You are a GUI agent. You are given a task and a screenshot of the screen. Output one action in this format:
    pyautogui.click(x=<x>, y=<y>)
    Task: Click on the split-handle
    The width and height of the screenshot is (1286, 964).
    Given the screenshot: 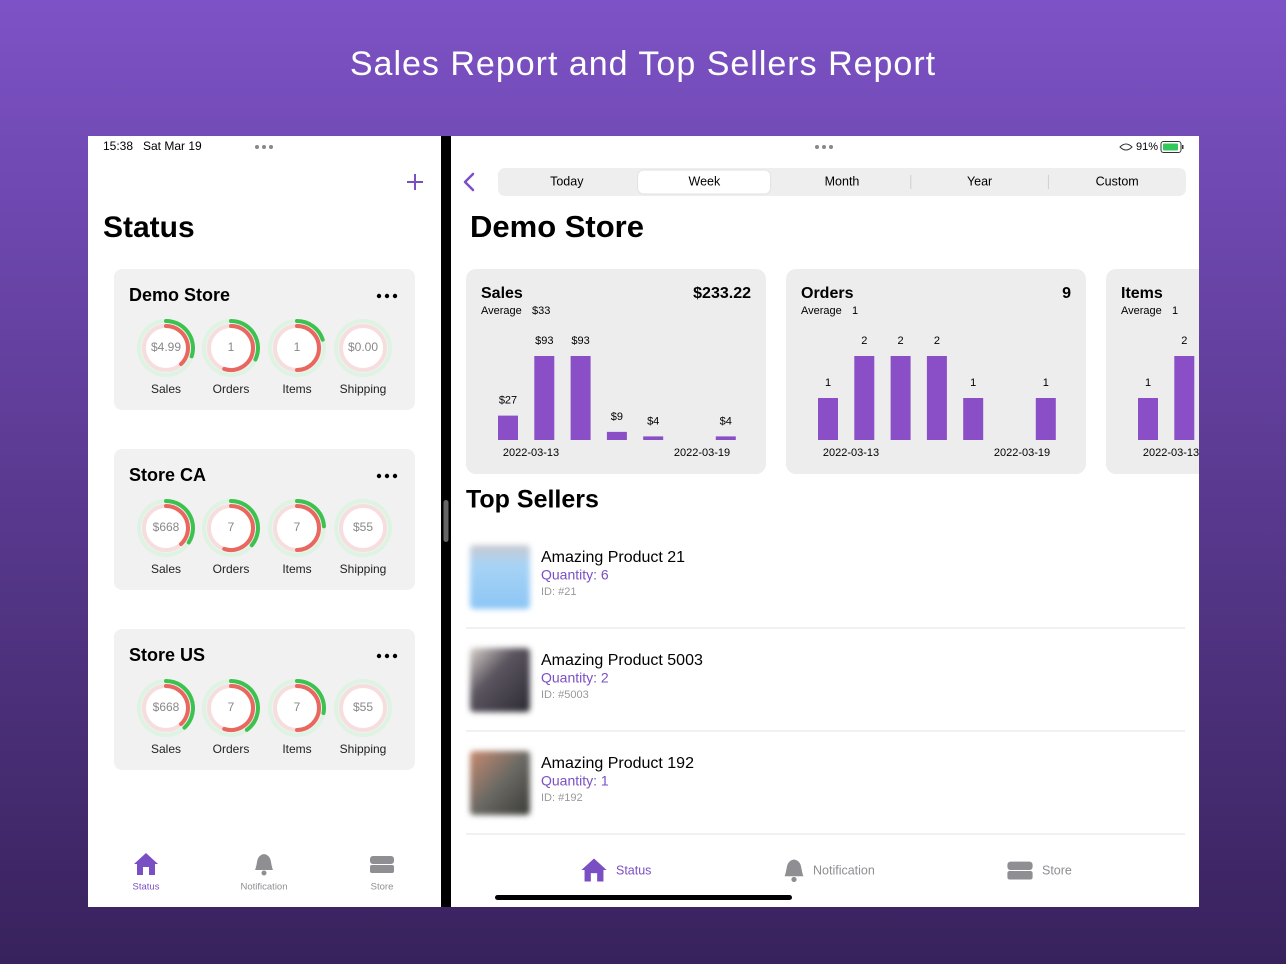 What is the action you would take?
    pyautogui.click(x=446, y=521)
    